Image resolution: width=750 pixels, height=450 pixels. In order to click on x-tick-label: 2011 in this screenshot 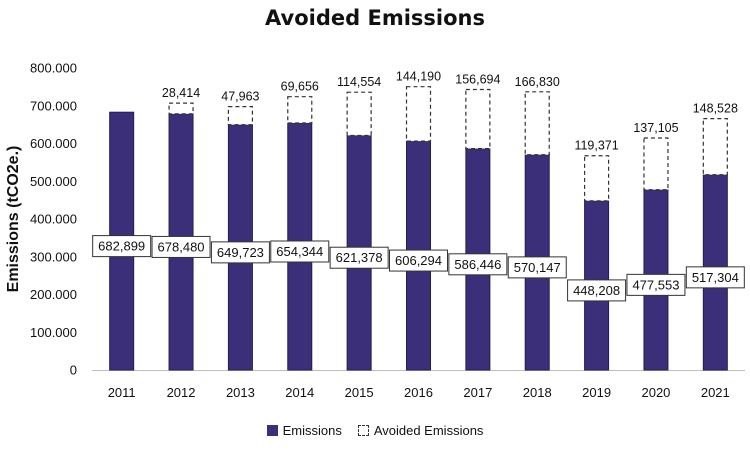, I will do `click(122, 392)`.